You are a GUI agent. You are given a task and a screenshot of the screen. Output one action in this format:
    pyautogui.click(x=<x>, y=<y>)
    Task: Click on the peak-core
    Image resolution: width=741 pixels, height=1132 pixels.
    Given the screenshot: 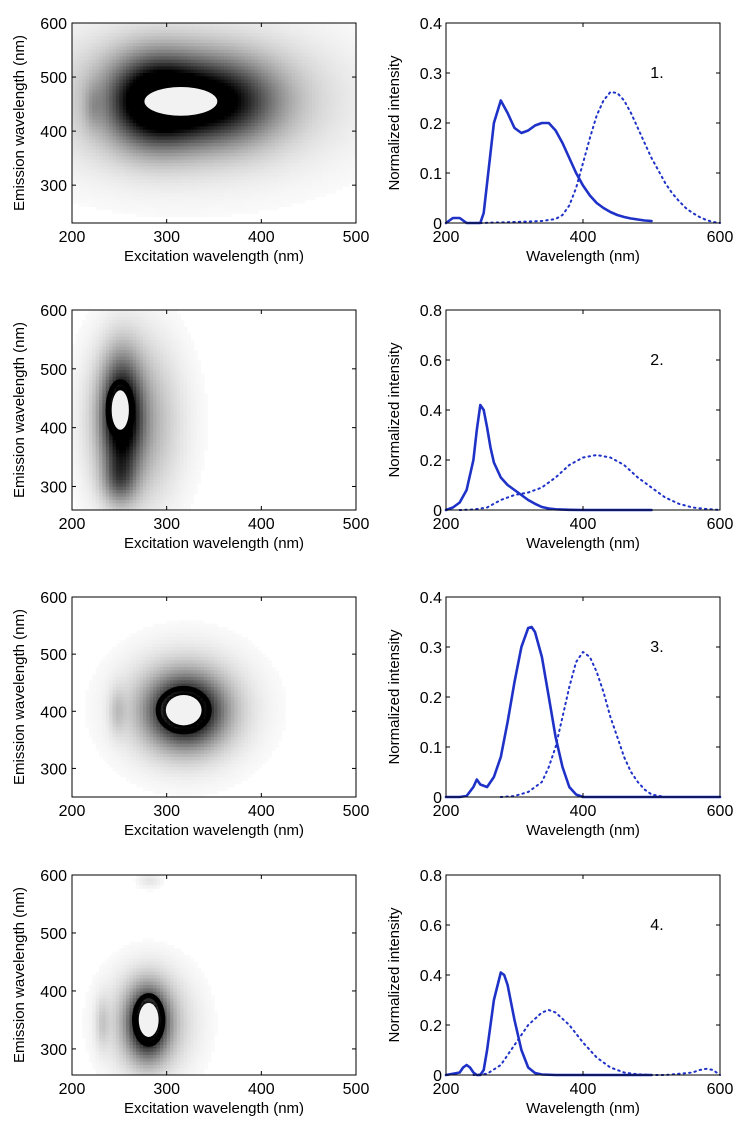 What is the action you would take?
    pyautogui.click(x=181, y=101)
    